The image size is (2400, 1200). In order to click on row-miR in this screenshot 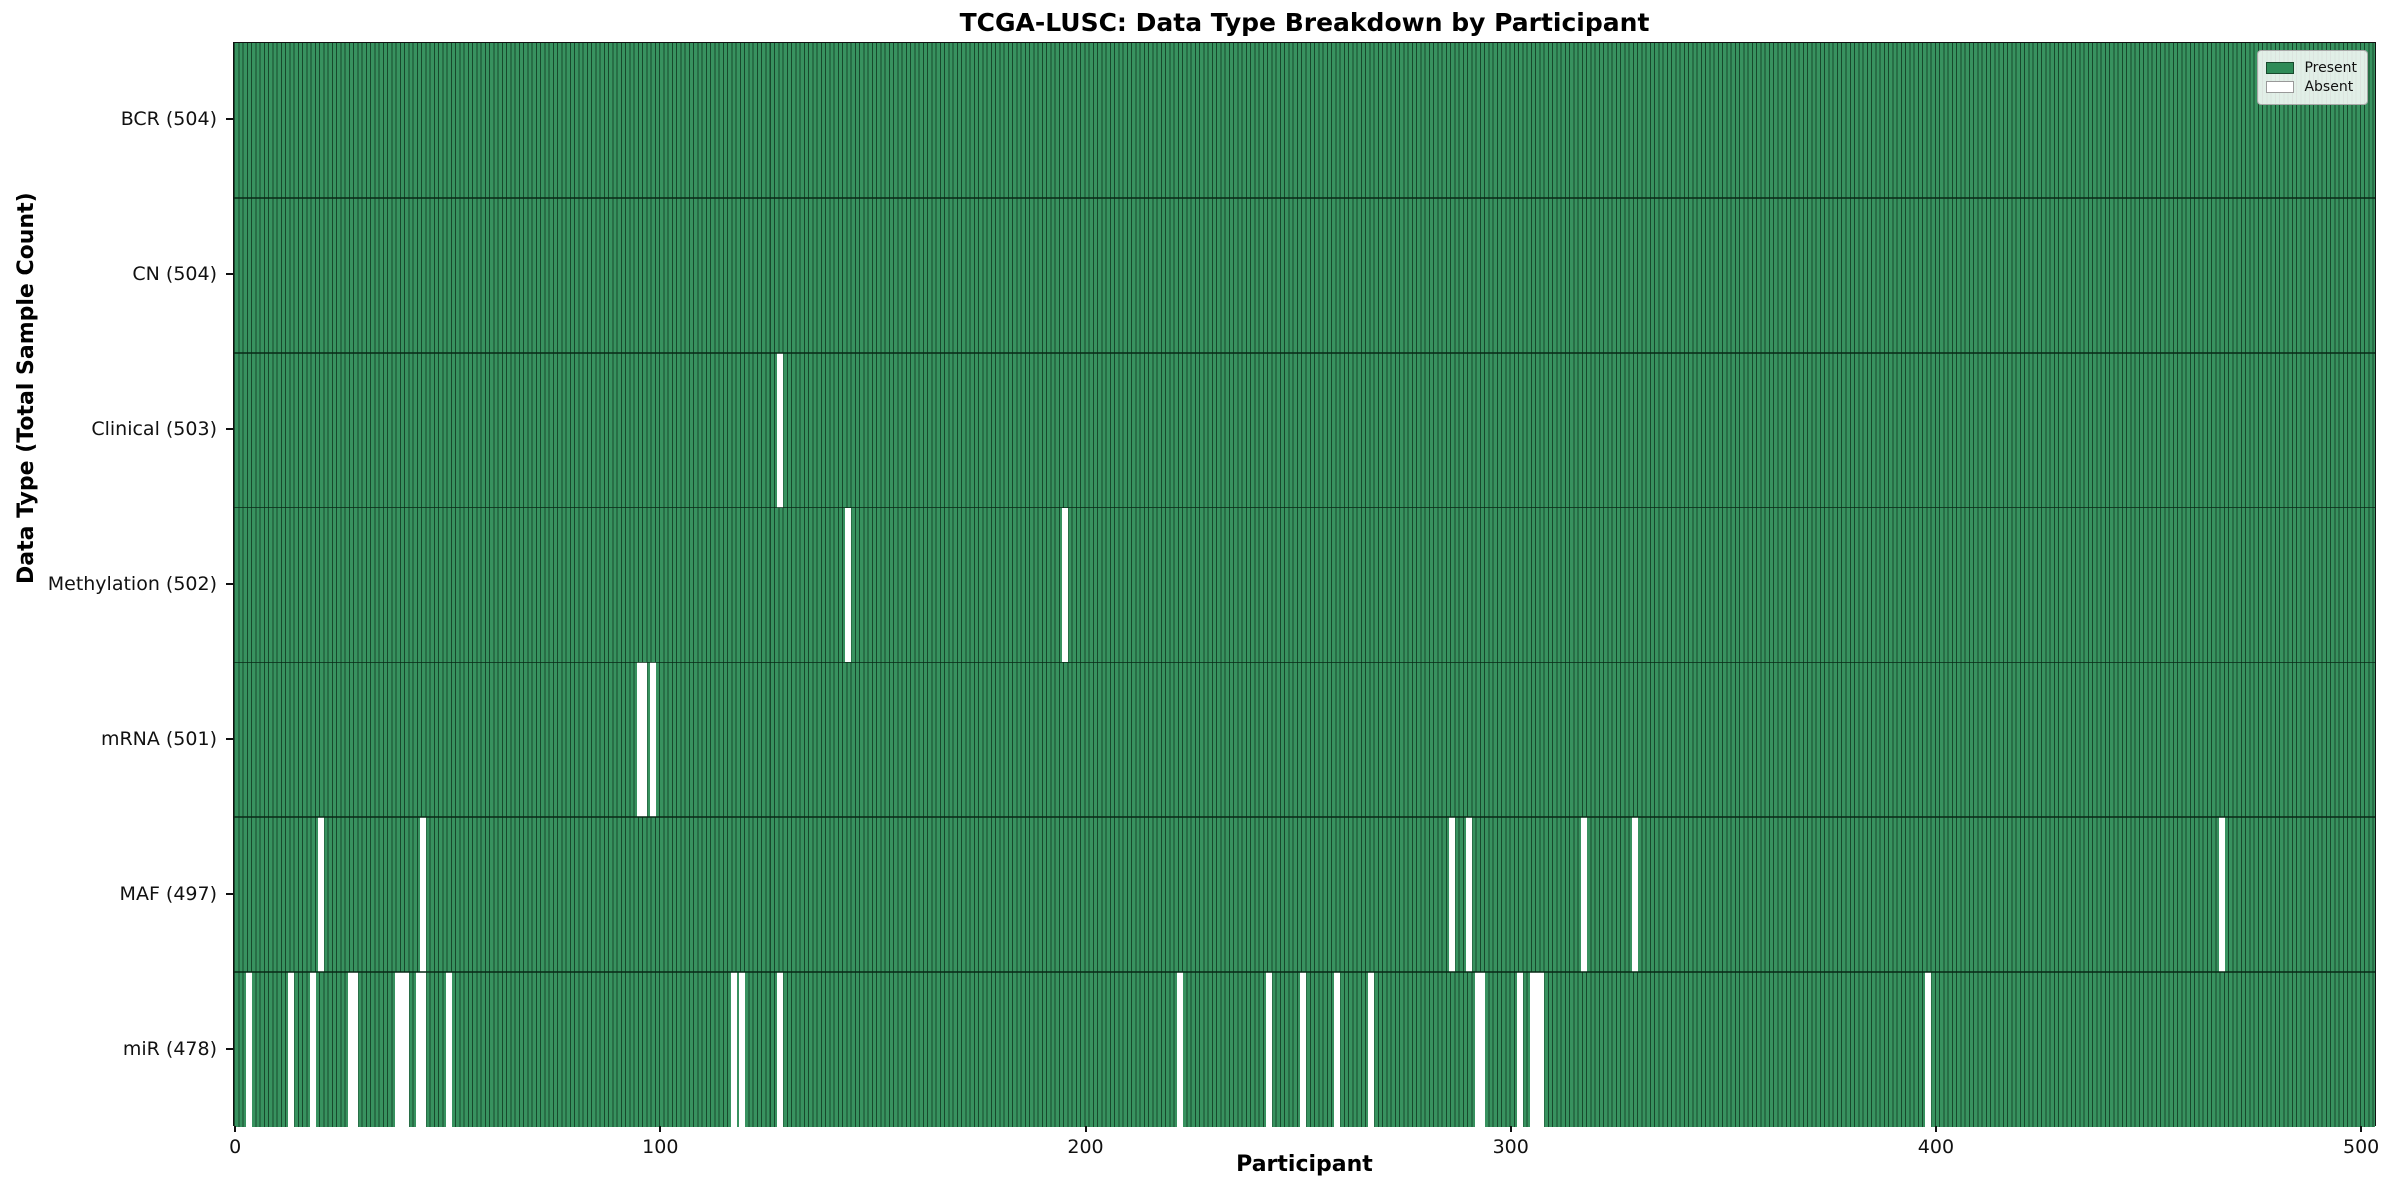, I will do `click(1304, 1049)`.